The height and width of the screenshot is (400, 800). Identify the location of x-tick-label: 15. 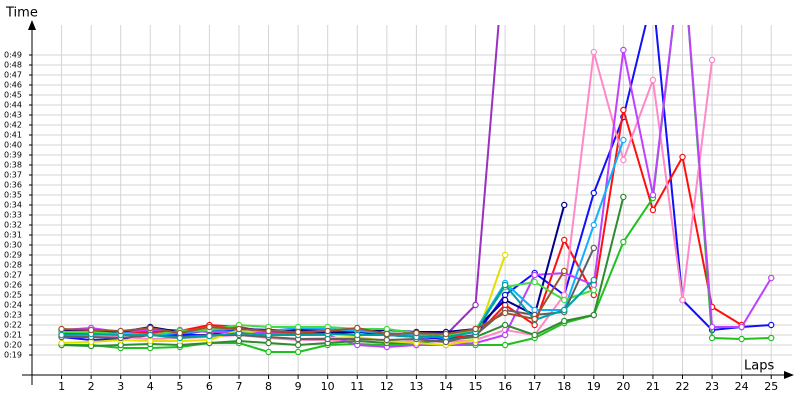
(476, 386).